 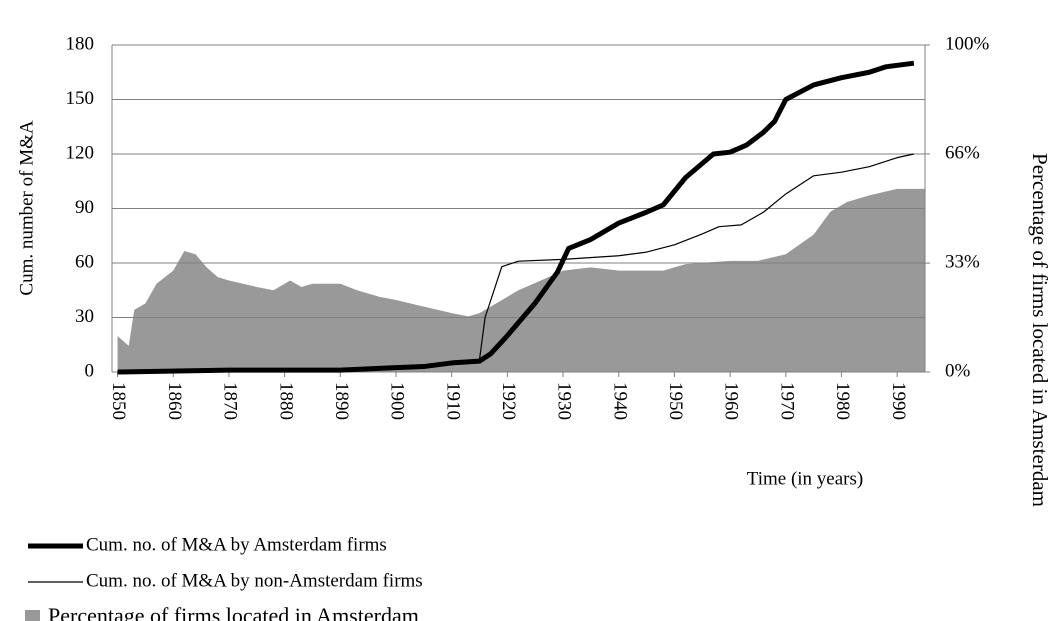 I want to click on x-tick-label: 1930, so click(x=564, y=401).